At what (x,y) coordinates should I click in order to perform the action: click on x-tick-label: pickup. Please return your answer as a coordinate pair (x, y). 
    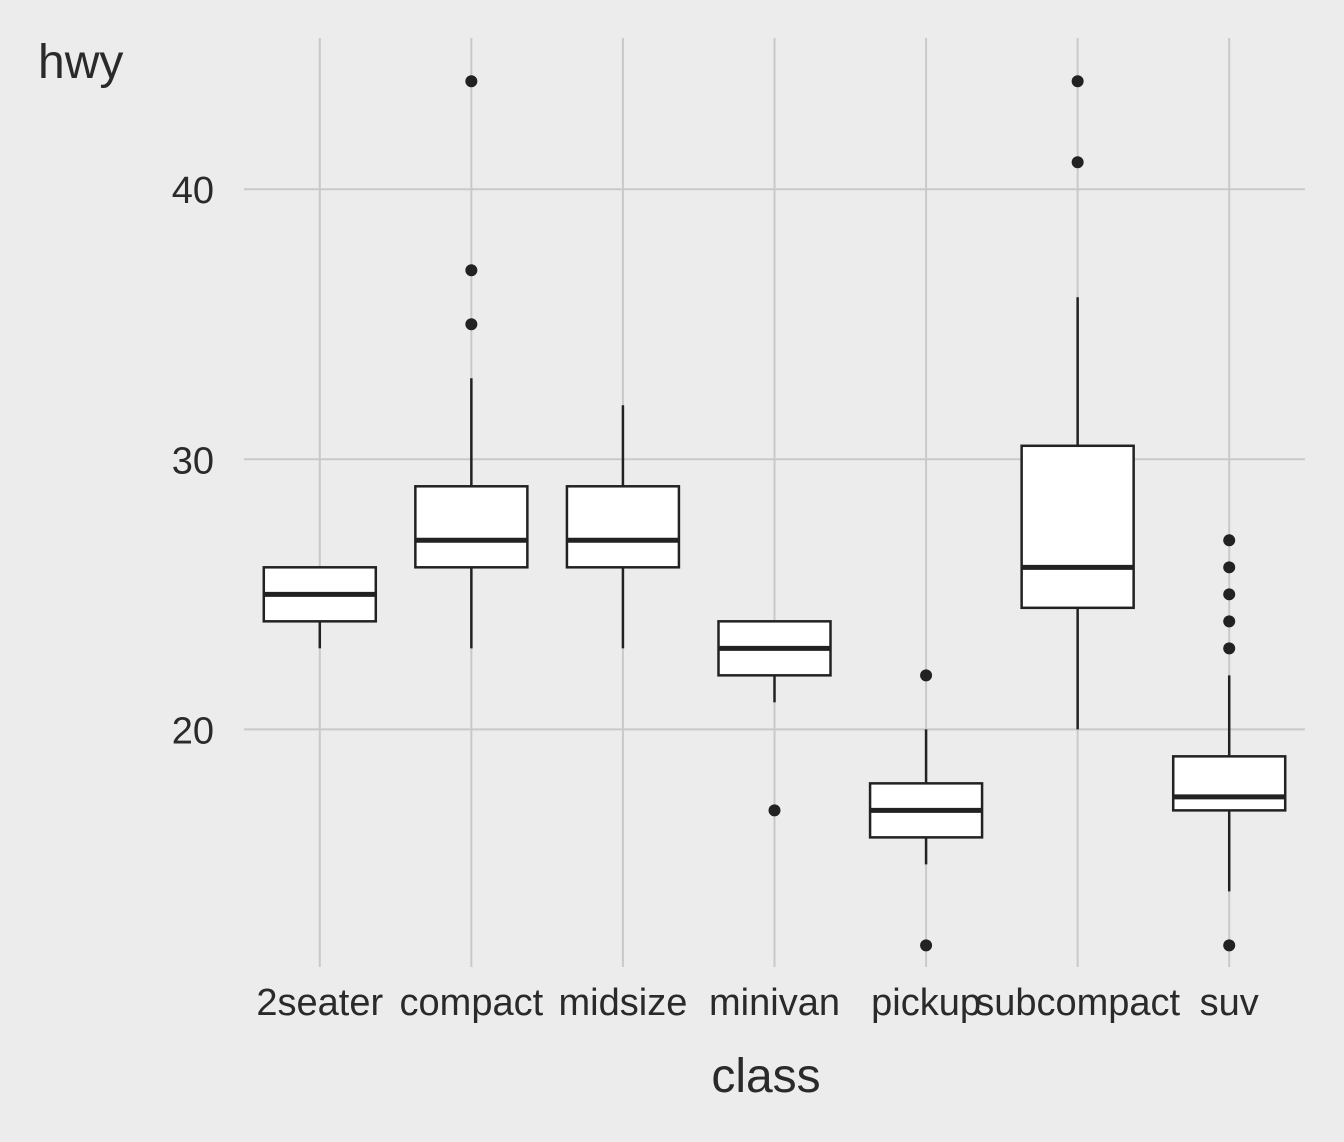
    Looking at the image, I should click on (926, 1003).